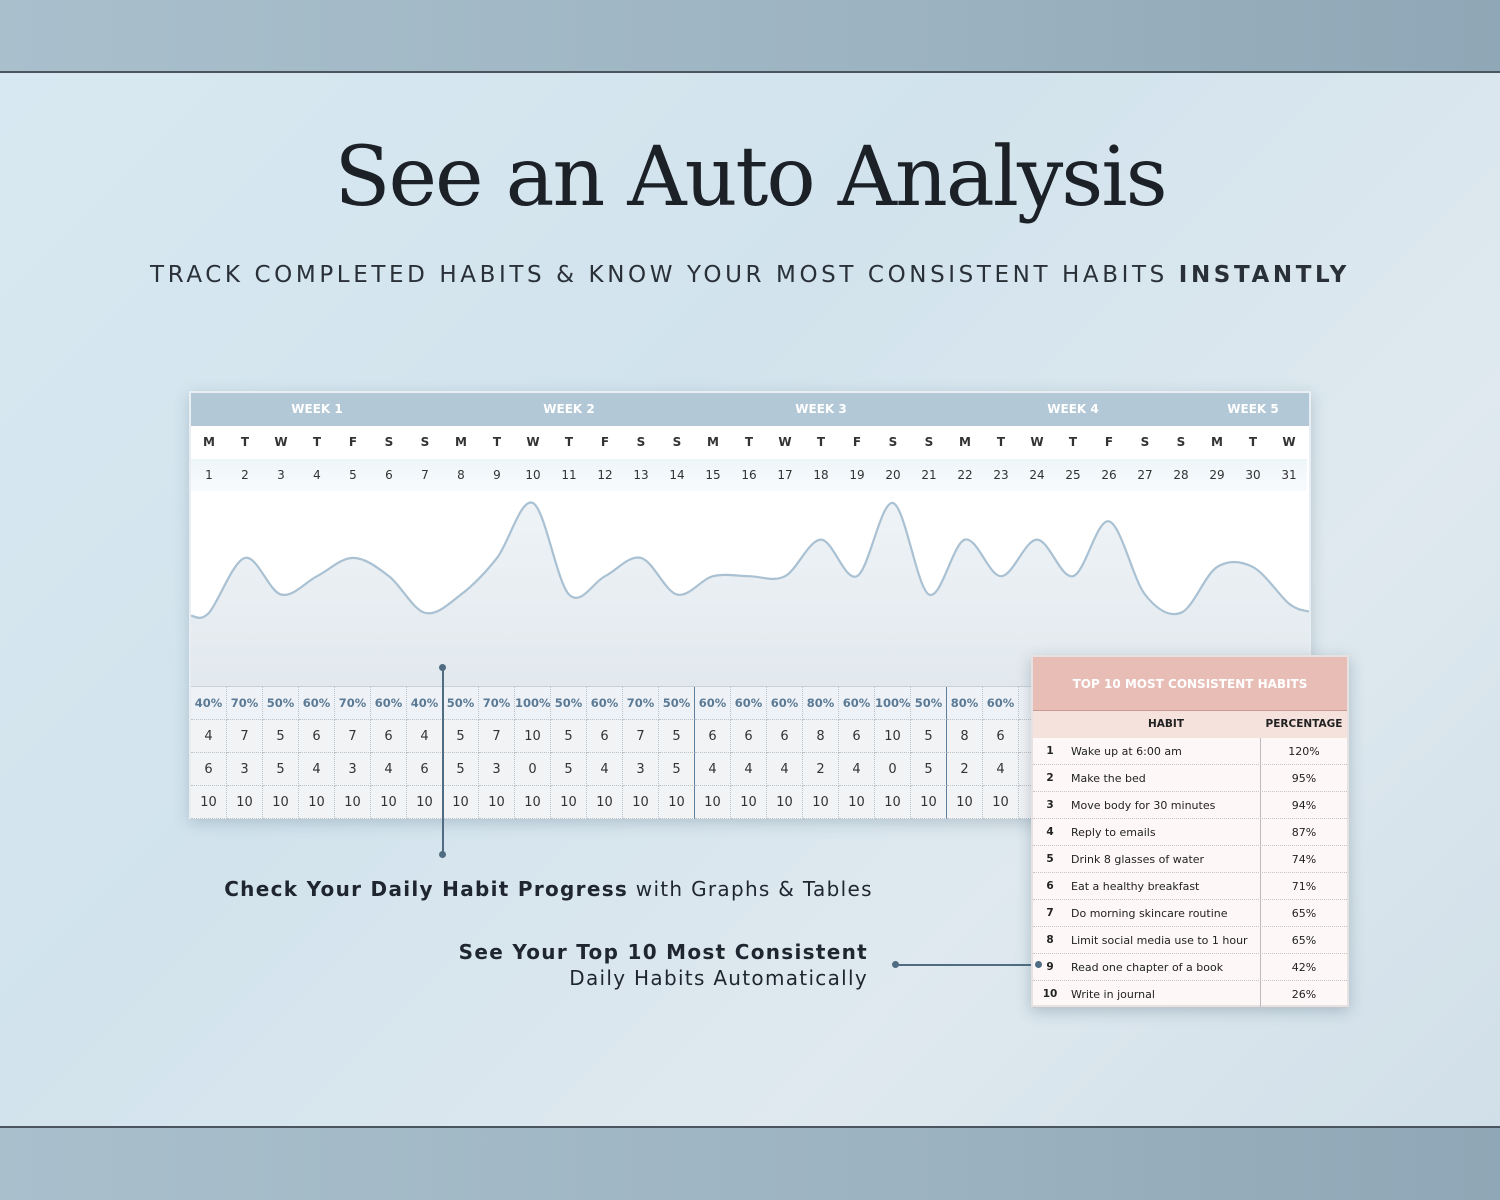  I want to click on day-number: 7, so click(425, 475).